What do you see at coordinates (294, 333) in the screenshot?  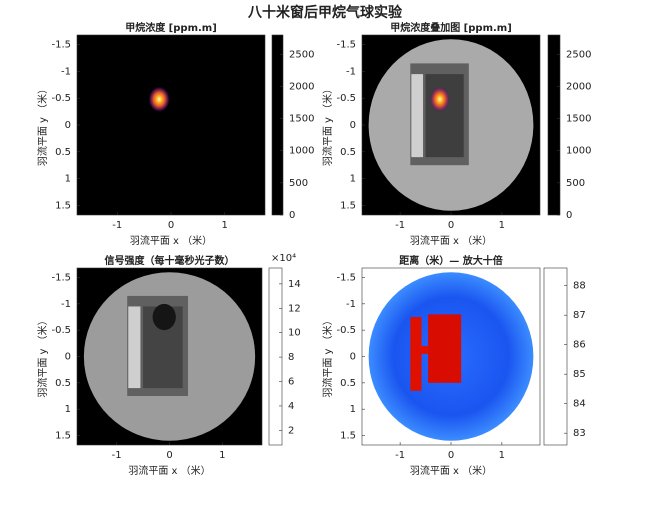 I see `colorbar-tick-label: 10` at bounding box center [294, 333].